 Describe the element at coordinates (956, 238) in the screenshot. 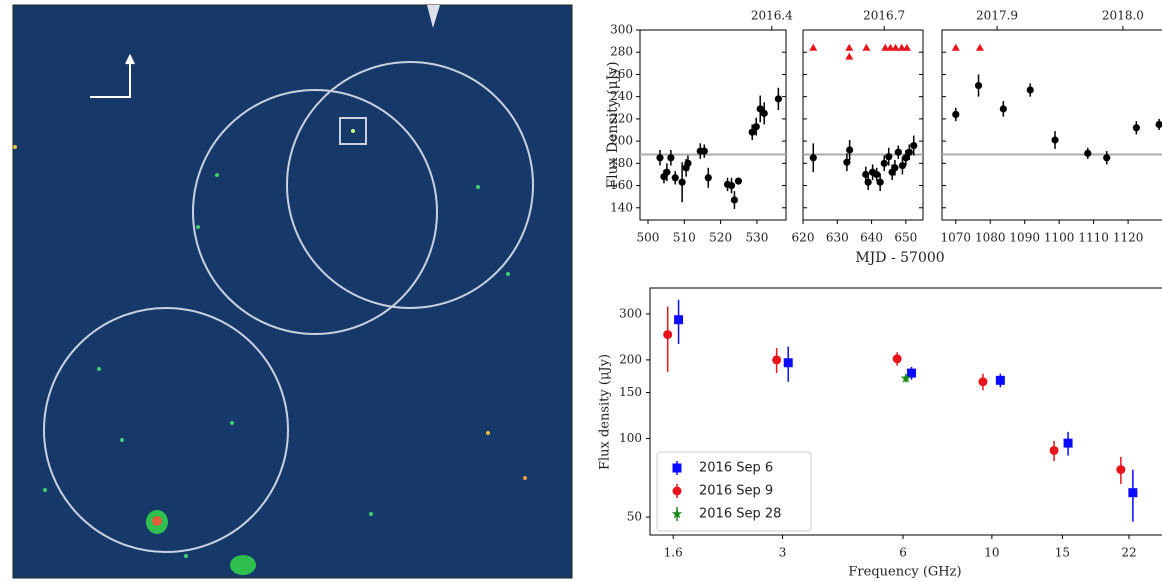

I see `x-tick-label: 1070` at that location.